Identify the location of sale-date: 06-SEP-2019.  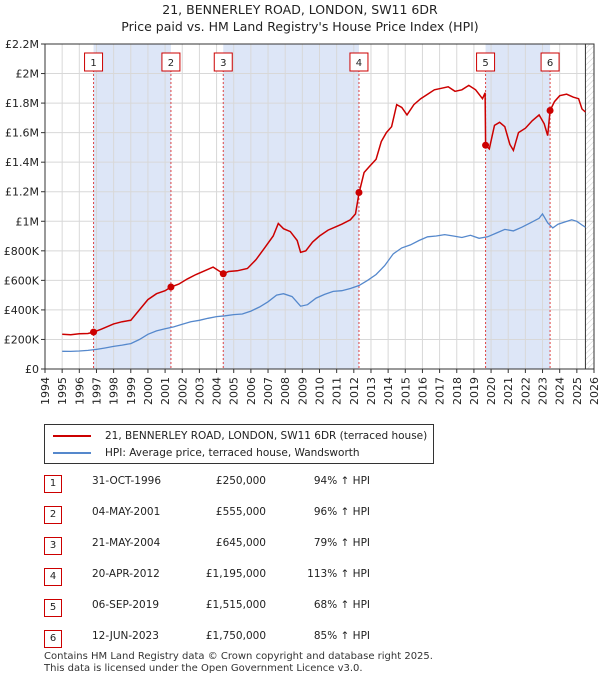
(126, 605).